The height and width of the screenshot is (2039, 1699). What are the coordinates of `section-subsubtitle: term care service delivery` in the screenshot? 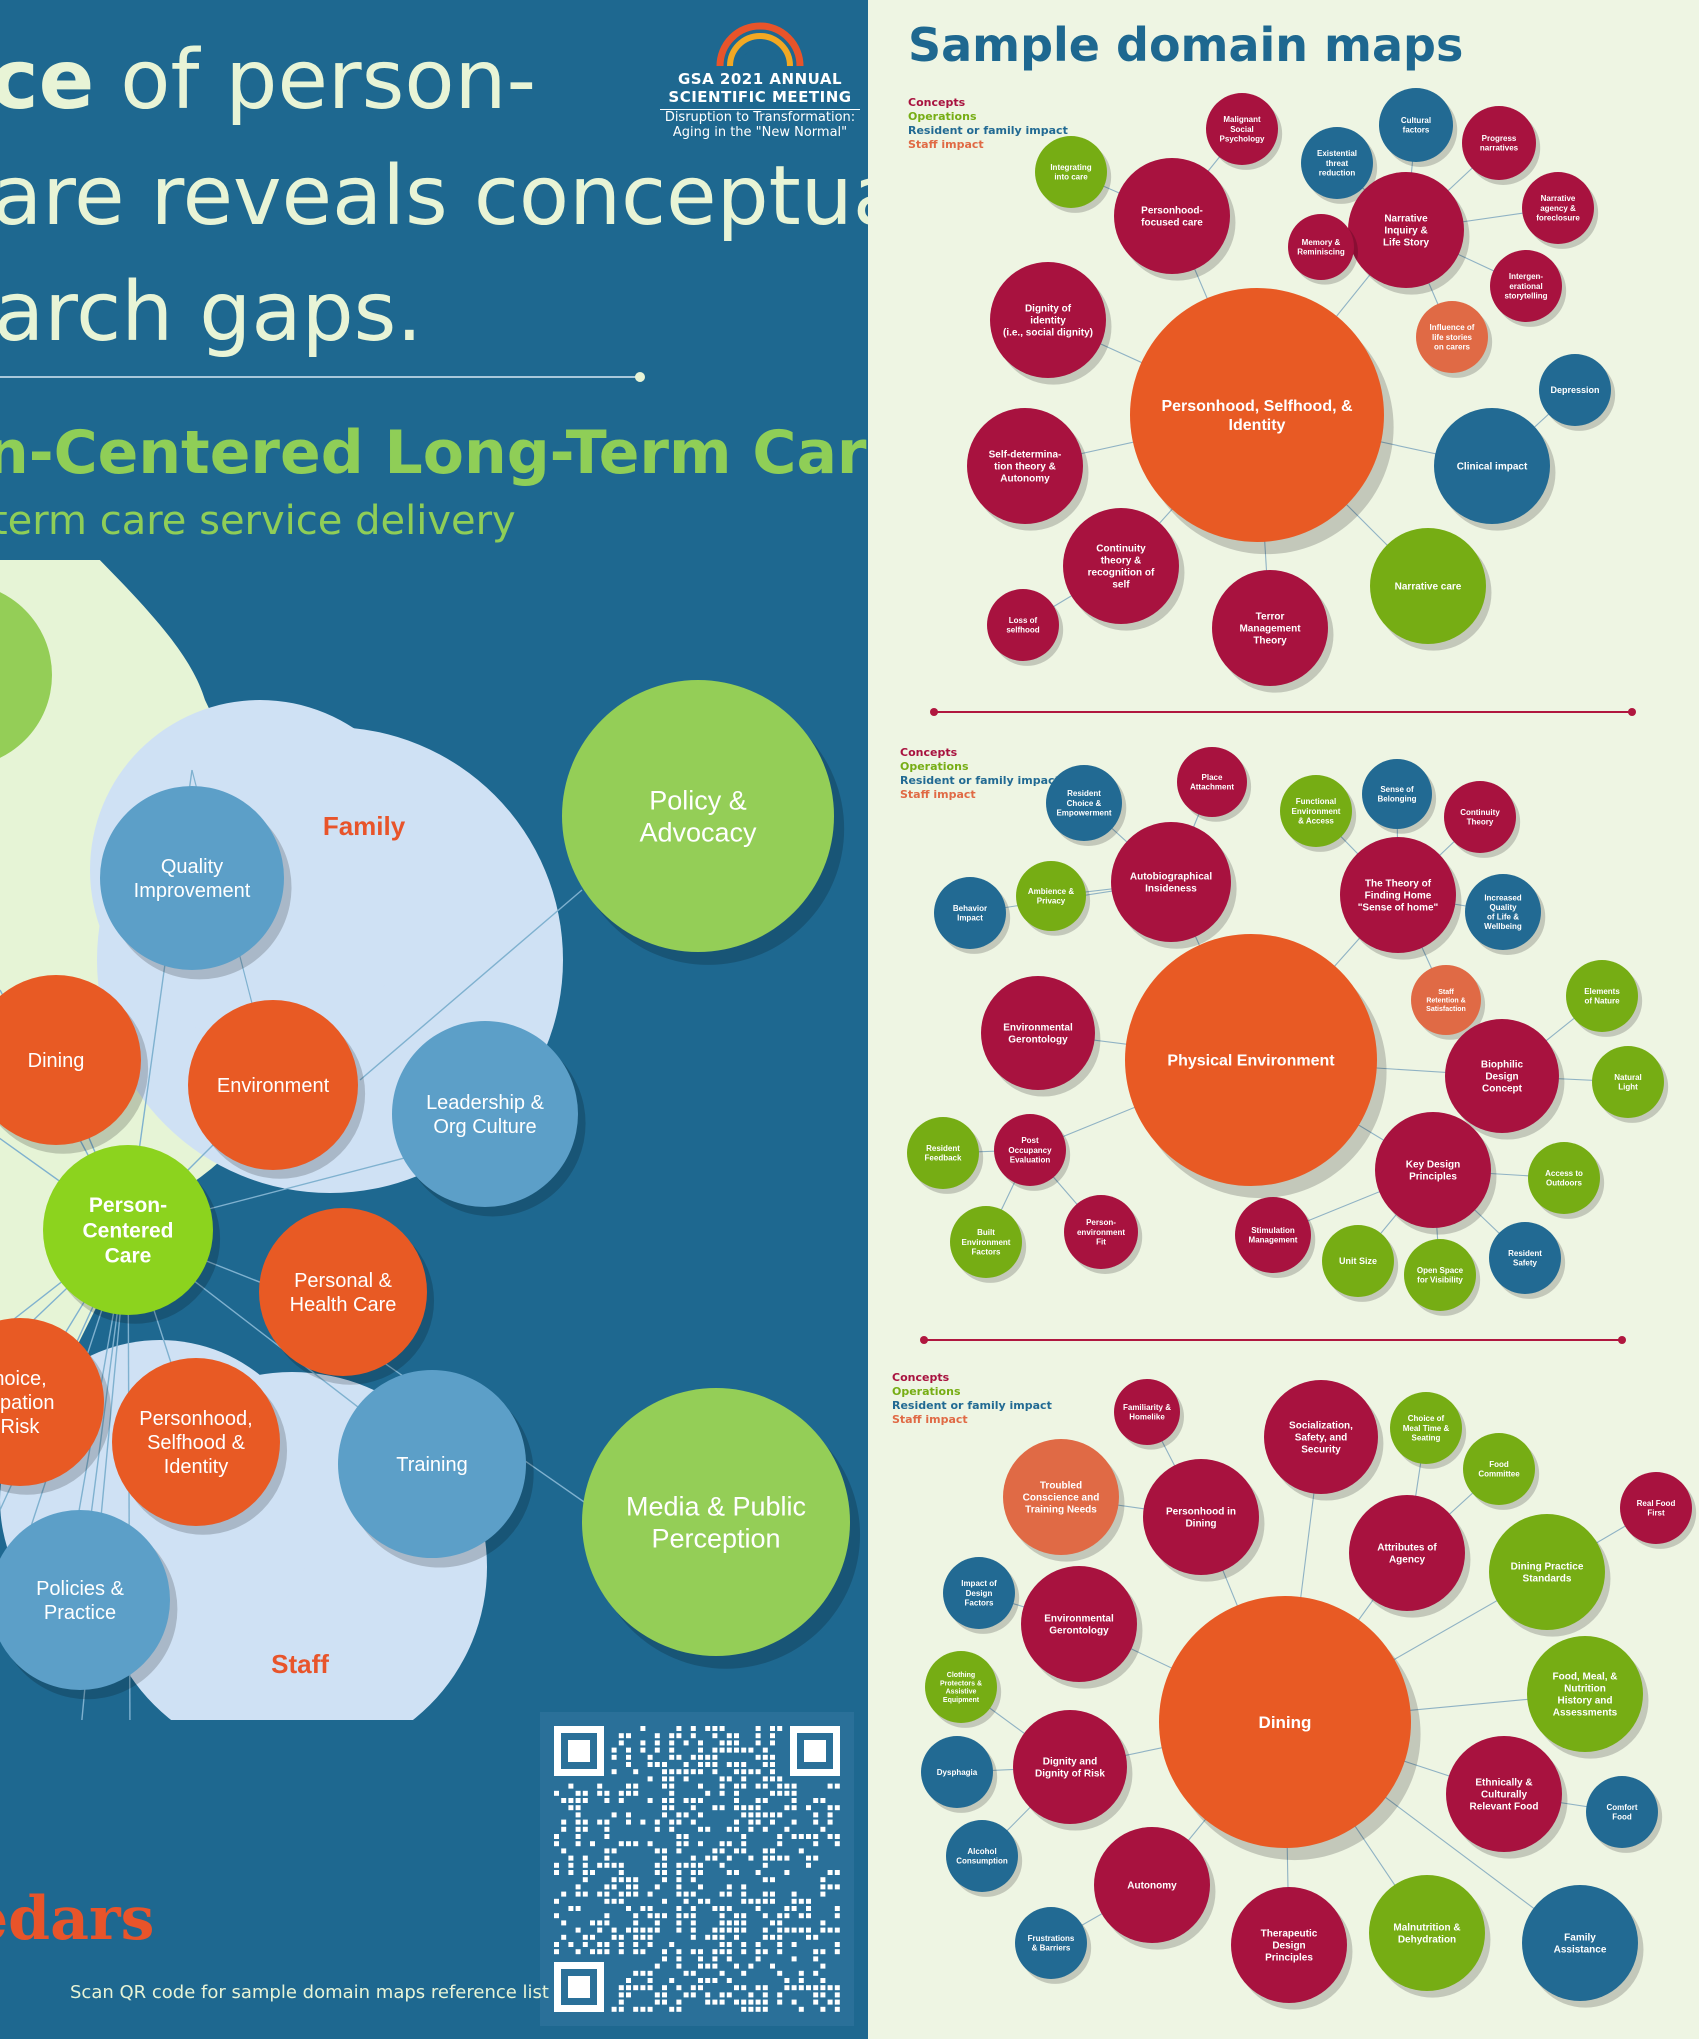 It's located at (258, 521).